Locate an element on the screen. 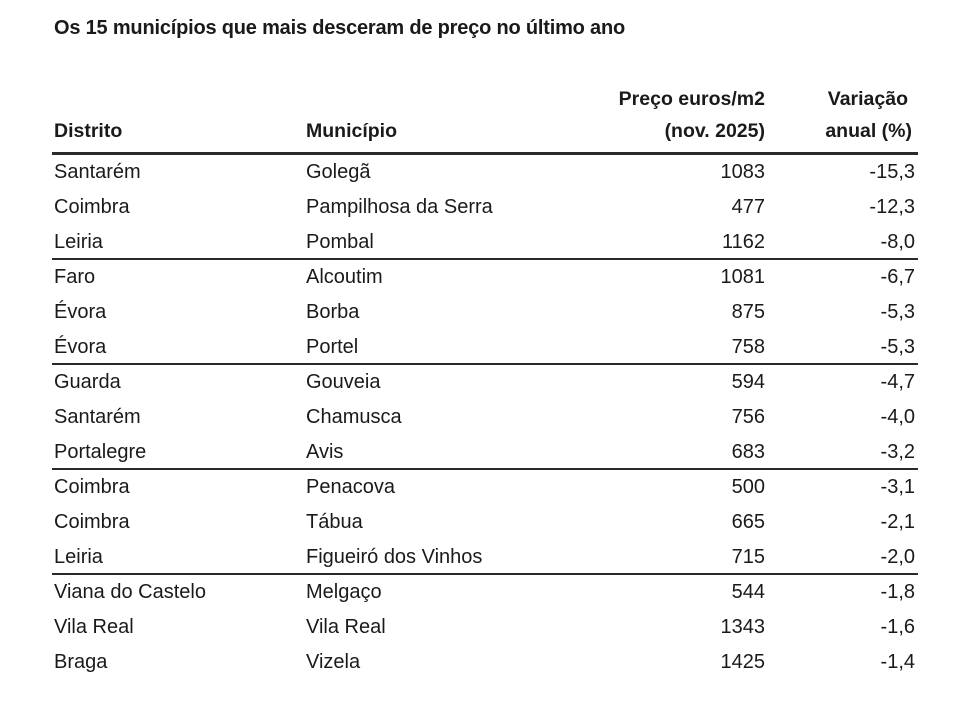 The width and height of the screenshot is (960, 711). cell-municipio: Chamusca is located at coordinates (354, 417).